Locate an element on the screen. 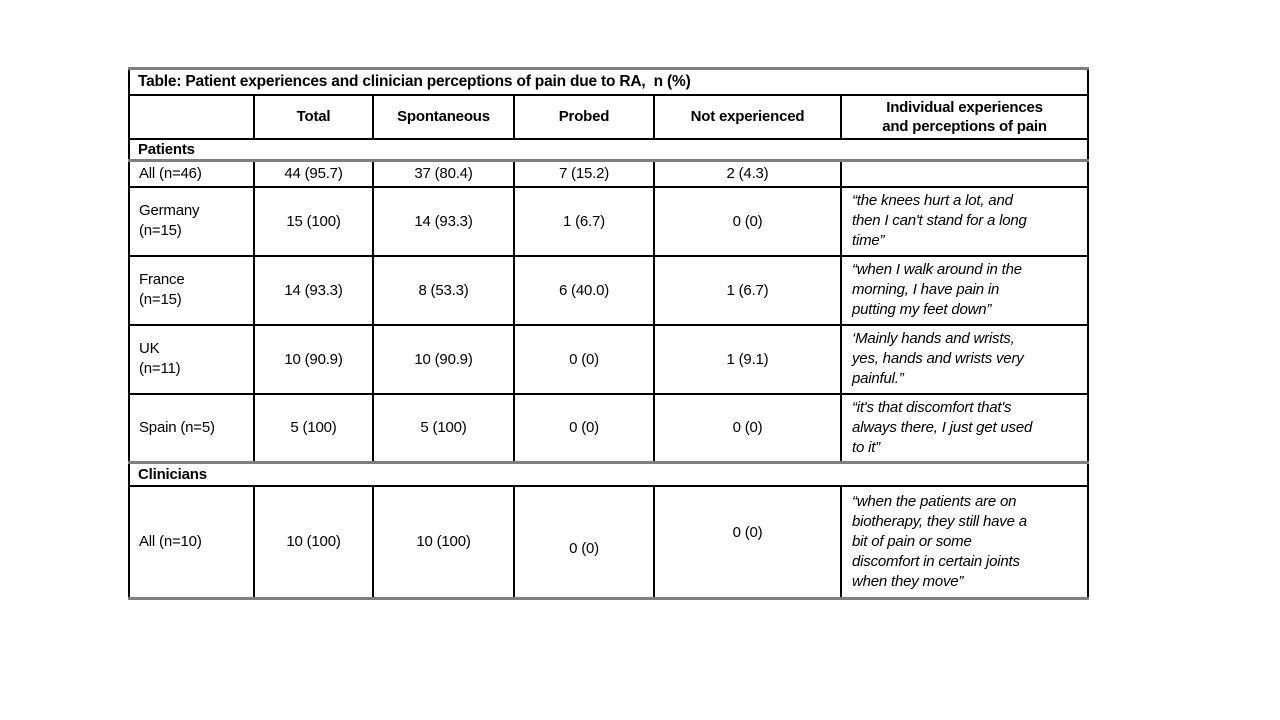 This screenshot has height=720, width=1280. cell-probed: 1 (6.7) is located at coordinates (583, 221).